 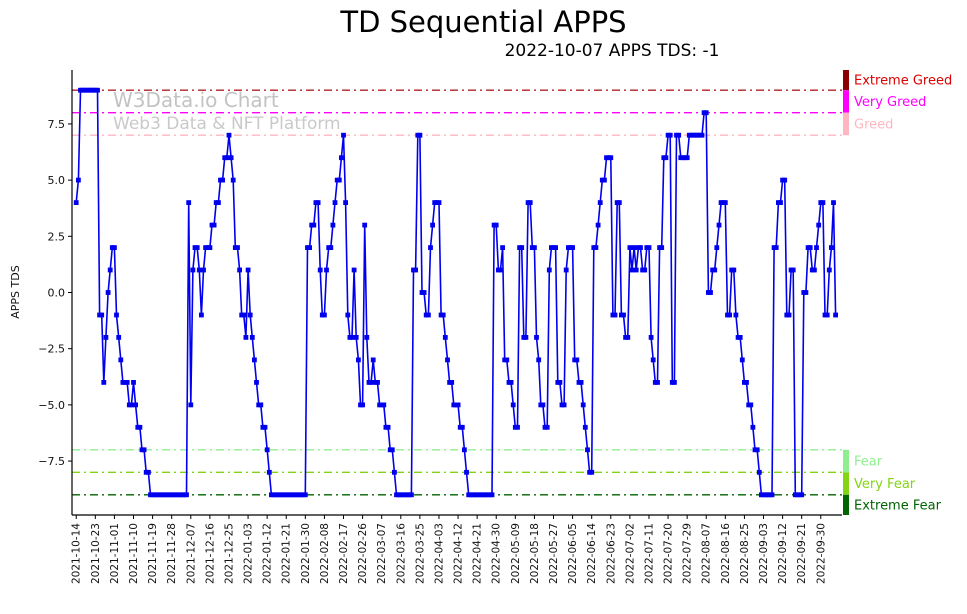 I want to click on x-tick-label: 2022-07-02, so click(x=630, y=553).